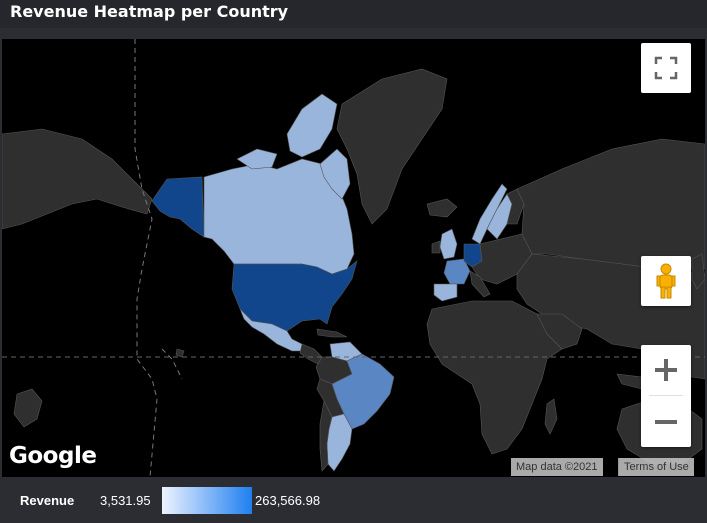 This screenshot has width=707, height=523. What do you see at coordinates (28, 408) in the screenshot?
I see `region-new-zealand-west` at bounding box center [28, 408].